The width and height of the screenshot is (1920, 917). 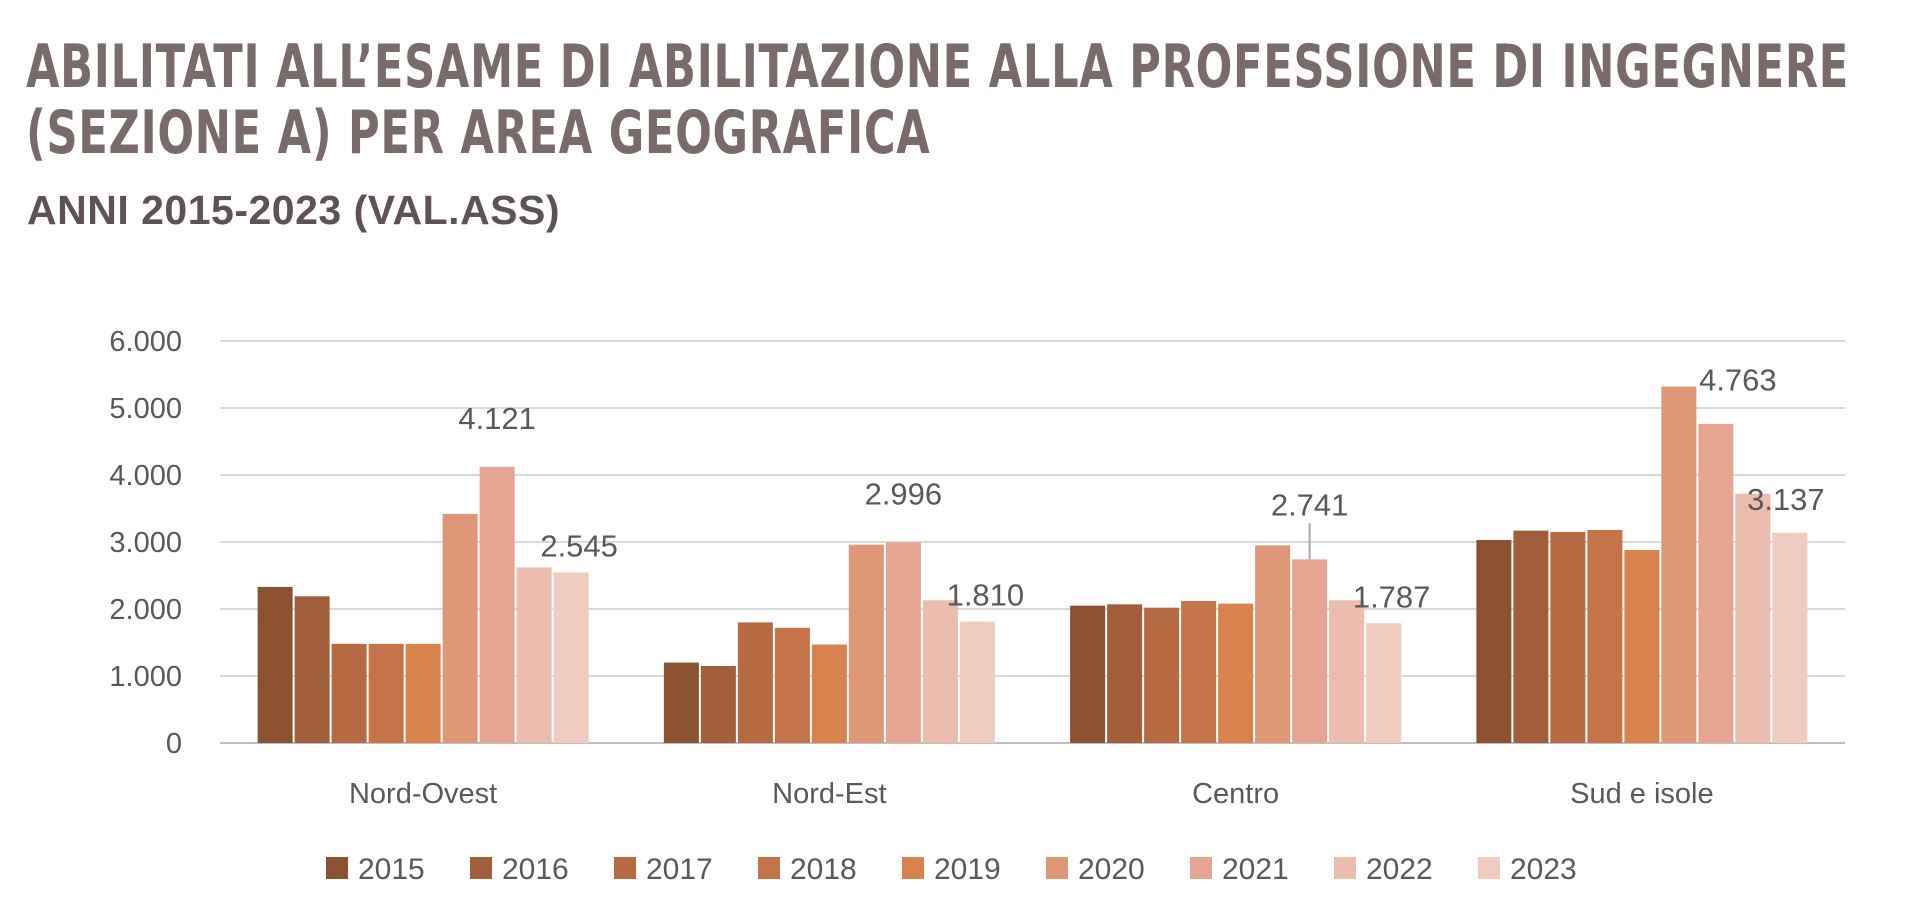 I want to click on bar-2017-nord-est, so click(x=755, y=682).